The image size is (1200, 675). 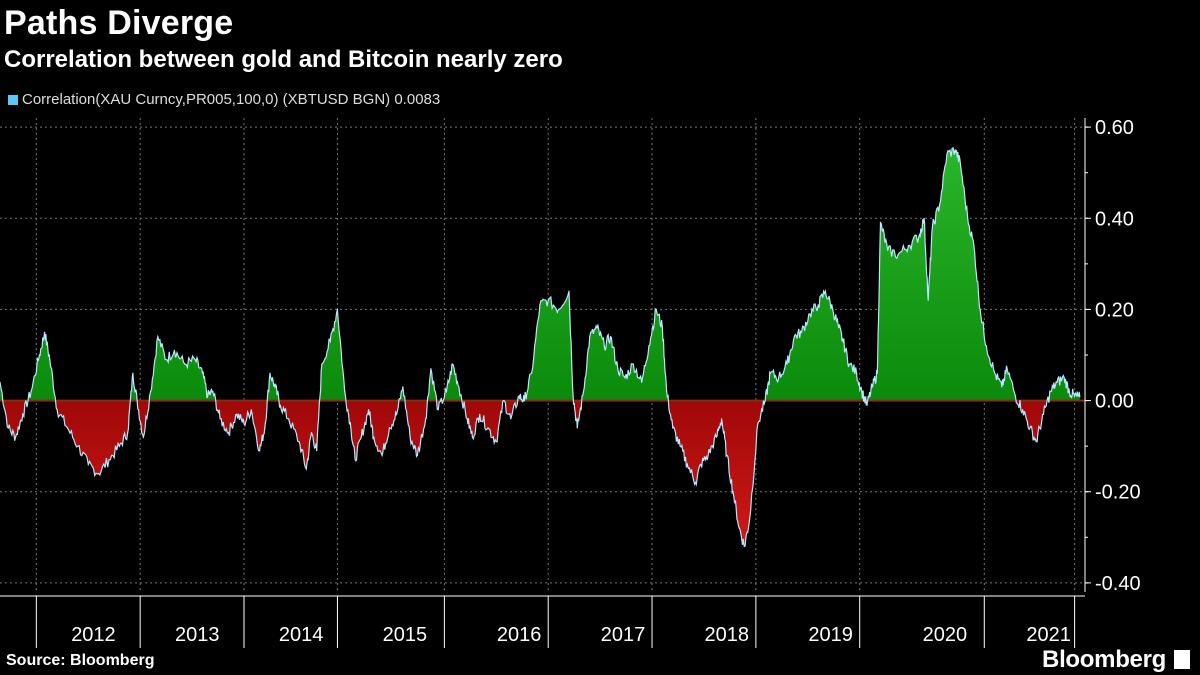 I want to click on y-tick-label: 0.20, so click(x=1114, y=310).